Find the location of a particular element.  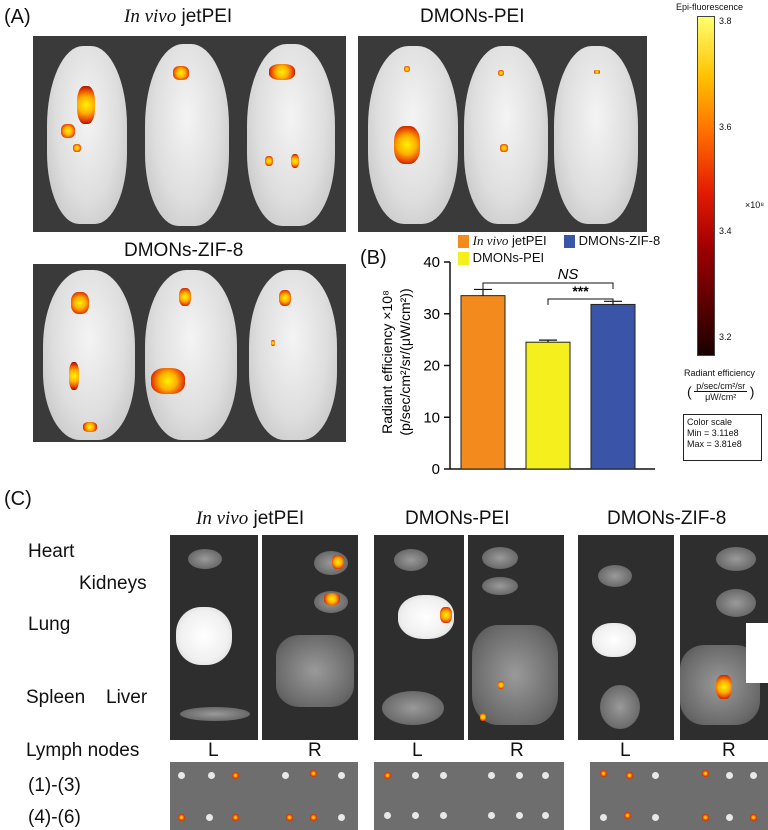

c-title-dmons-zif8: DMONs-ZIF-8 is located at coordinates (667, 518).